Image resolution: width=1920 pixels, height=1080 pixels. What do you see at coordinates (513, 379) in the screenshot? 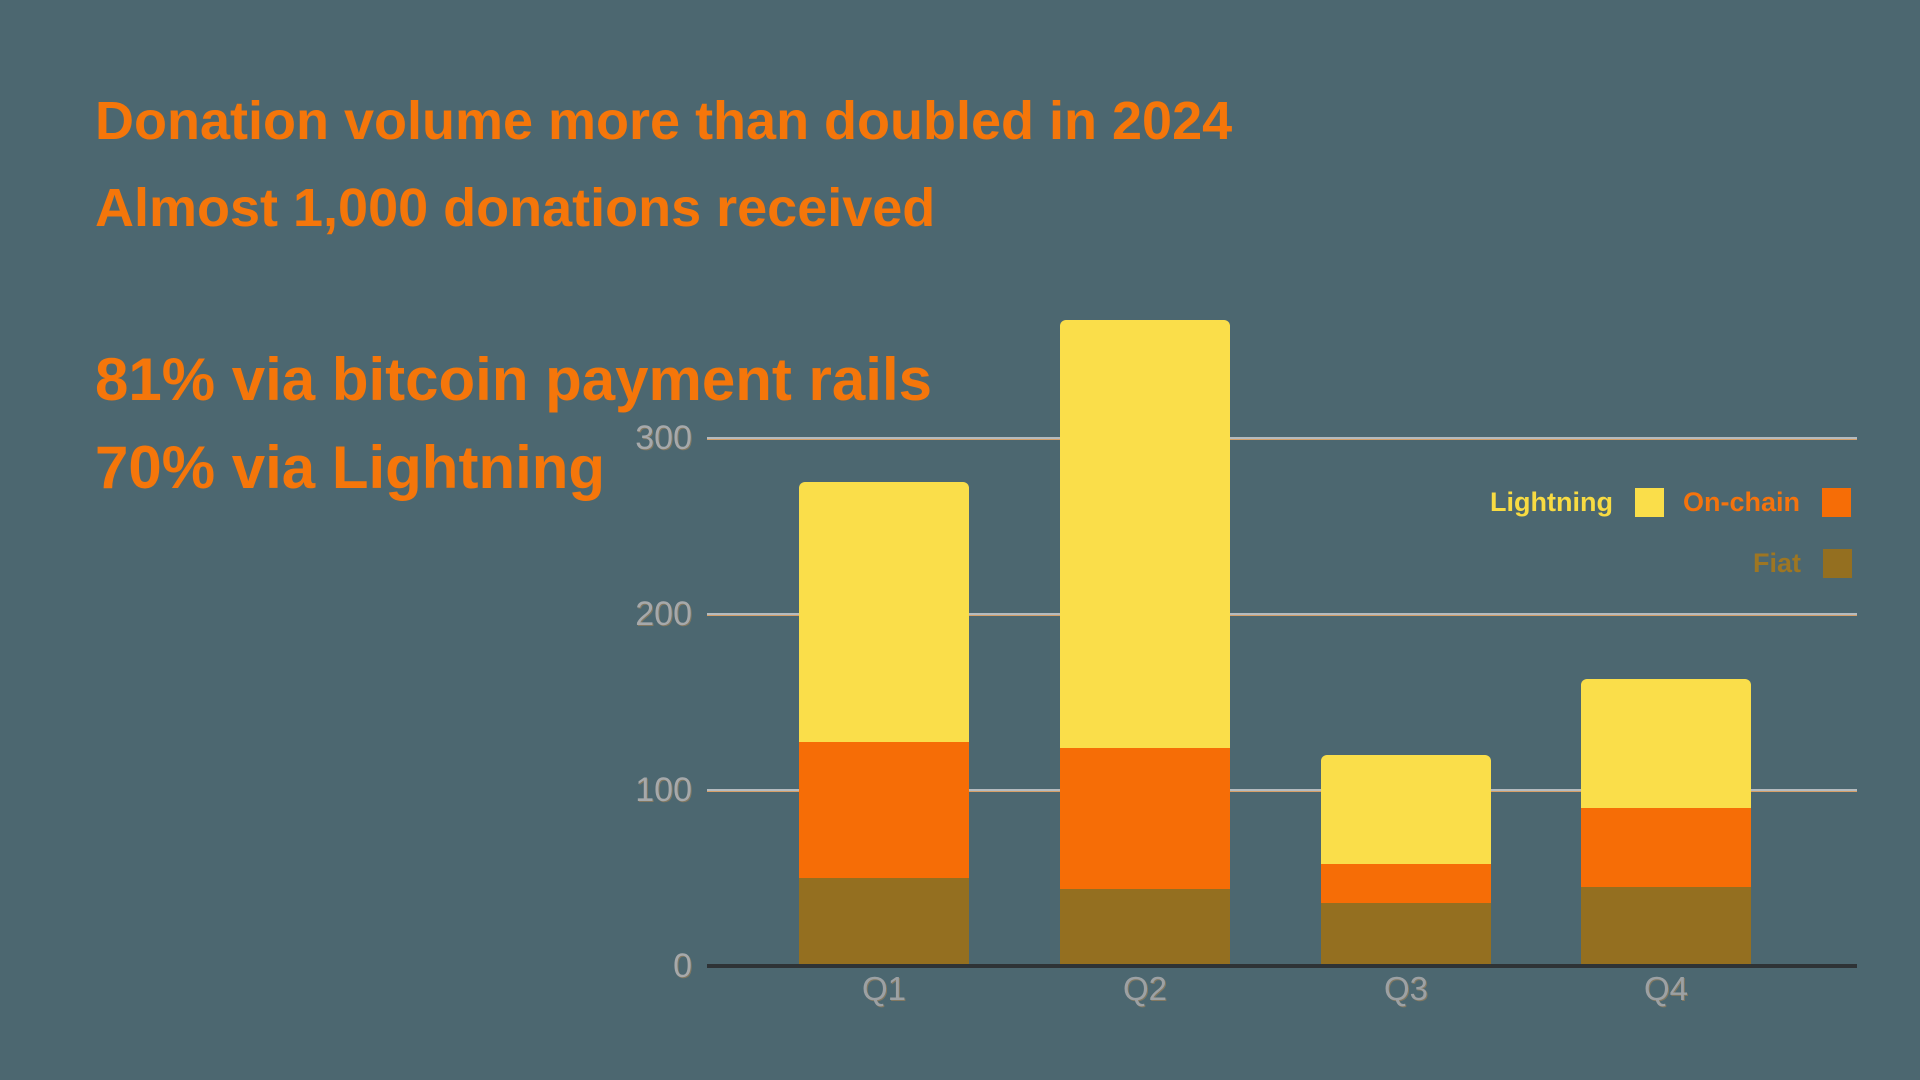
I see `annotation-bitcoin-rails: 81% via bitcoin payment rails` at bounding box center [513, 379].